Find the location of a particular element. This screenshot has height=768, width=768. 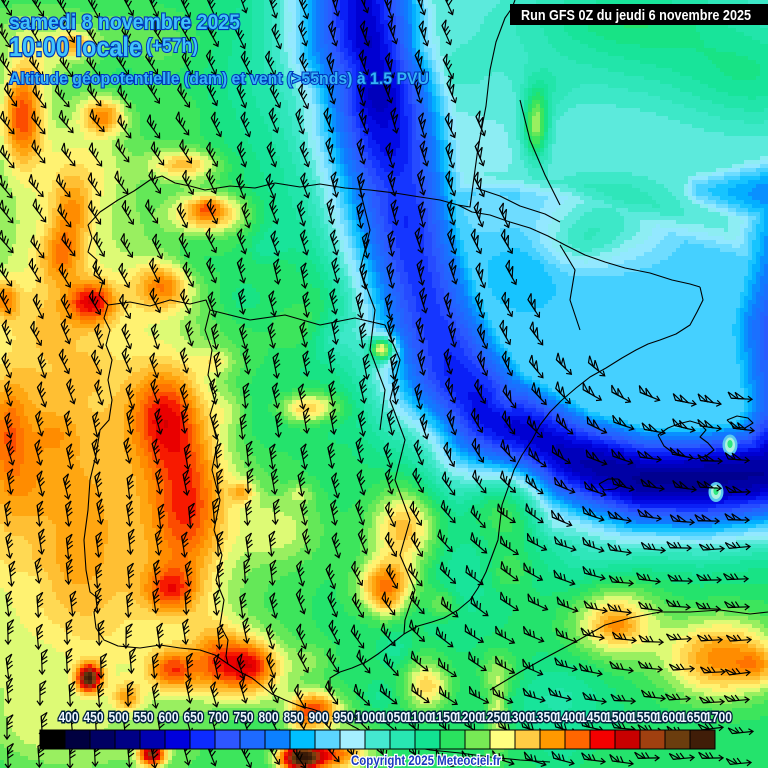

svg-text: 600 is located at coordinates (169, 718).